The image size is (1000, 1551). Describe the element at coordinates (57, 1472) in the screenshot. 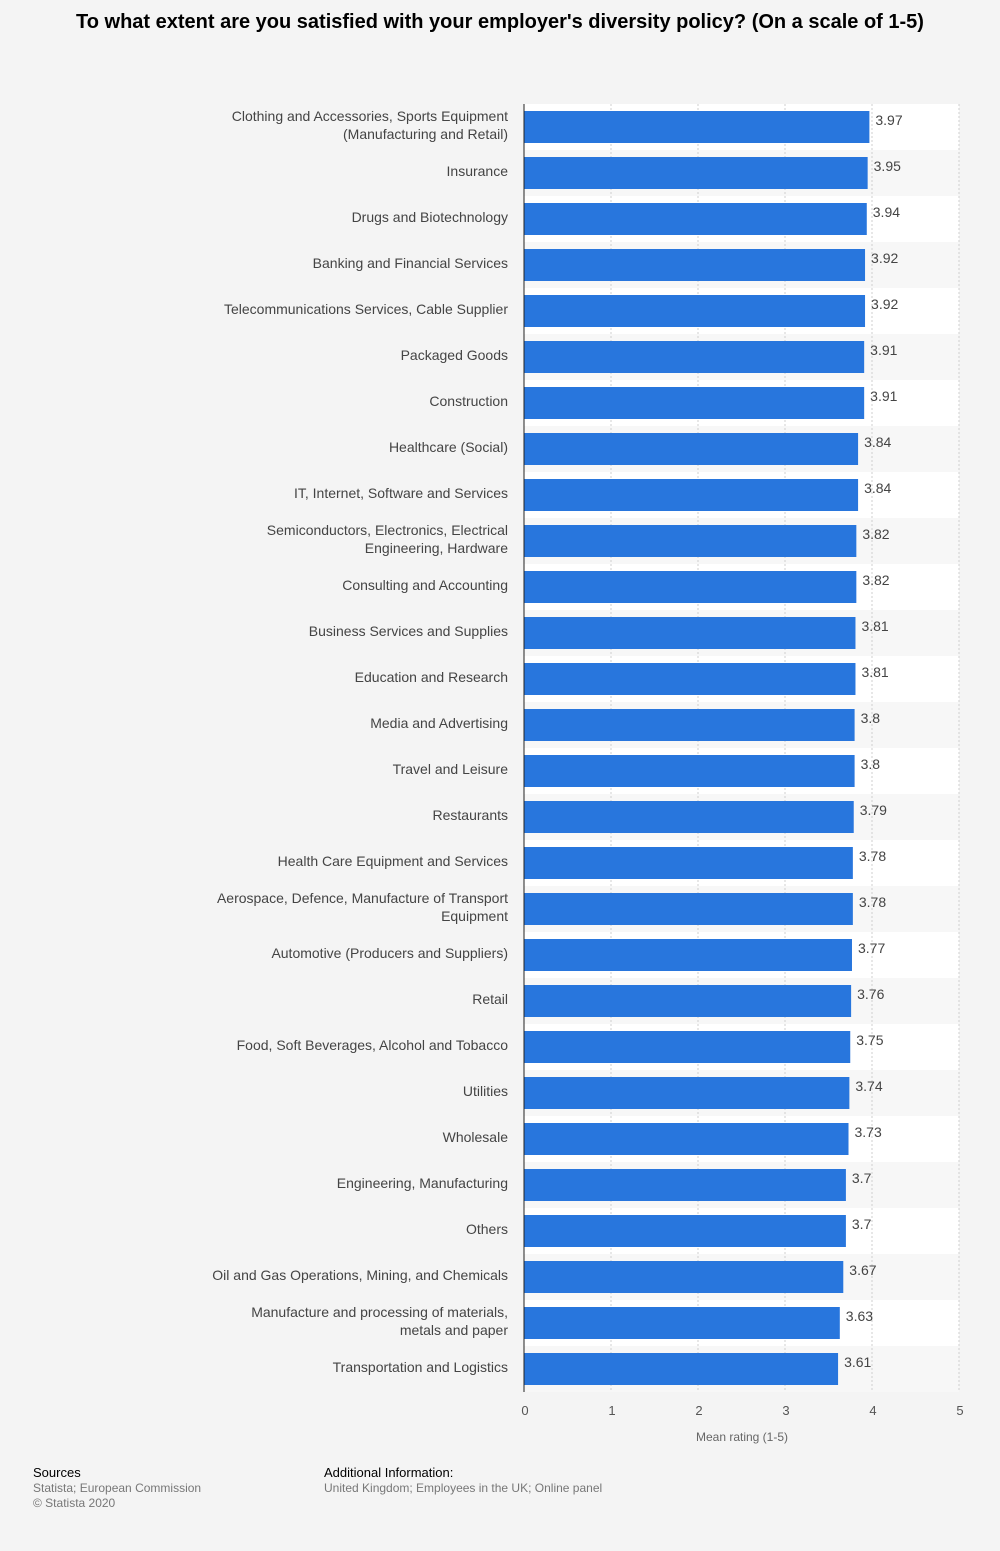

I see `sources-heading: Sources` at that location.